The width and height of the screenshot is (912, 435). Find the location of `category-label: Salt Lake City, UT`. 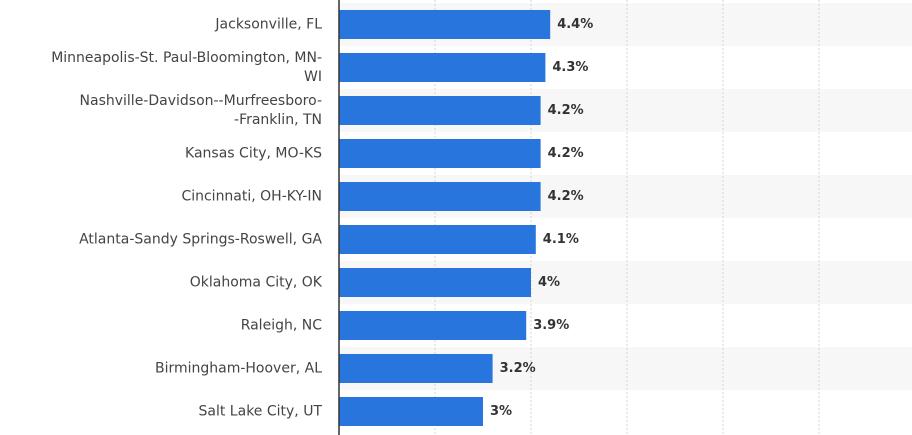

category-label: Salt Lake City, UT is located at coordinates (261, 412).